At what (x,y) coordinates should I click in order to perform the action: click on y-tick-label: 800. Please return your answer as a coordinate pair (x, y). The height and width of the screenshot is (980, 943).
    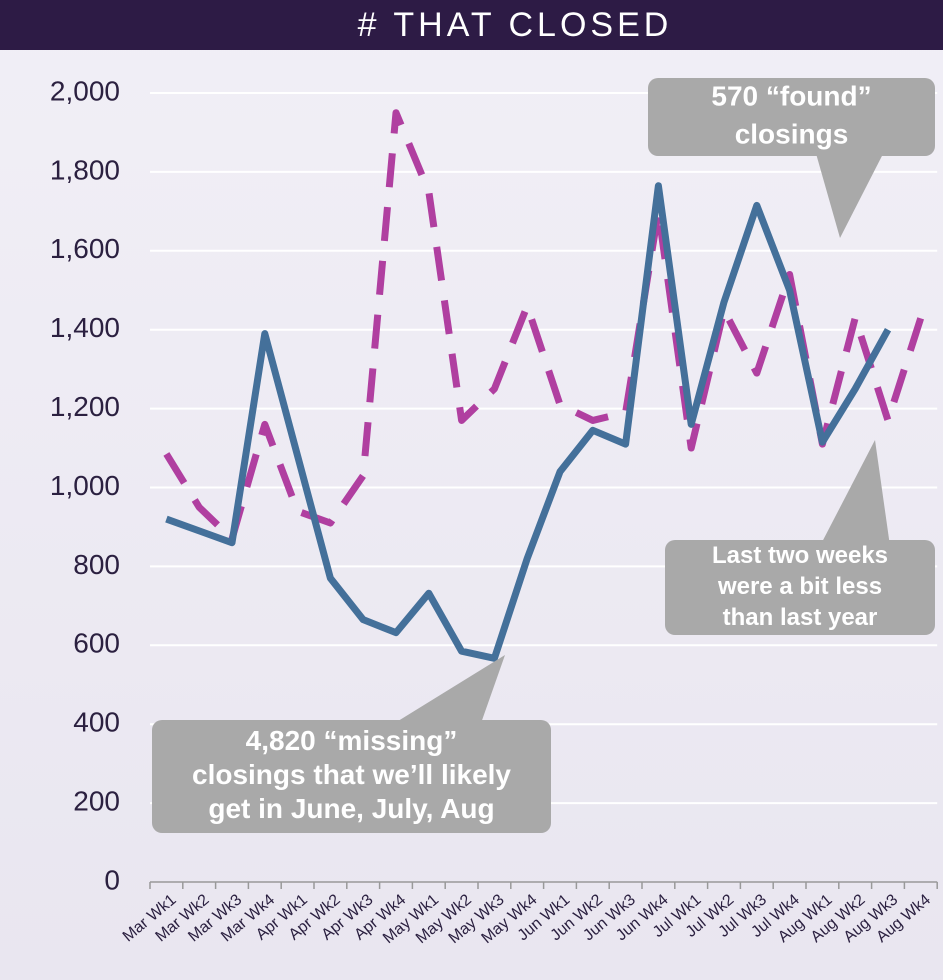
    Looking at the image, I should click on (96, 564).